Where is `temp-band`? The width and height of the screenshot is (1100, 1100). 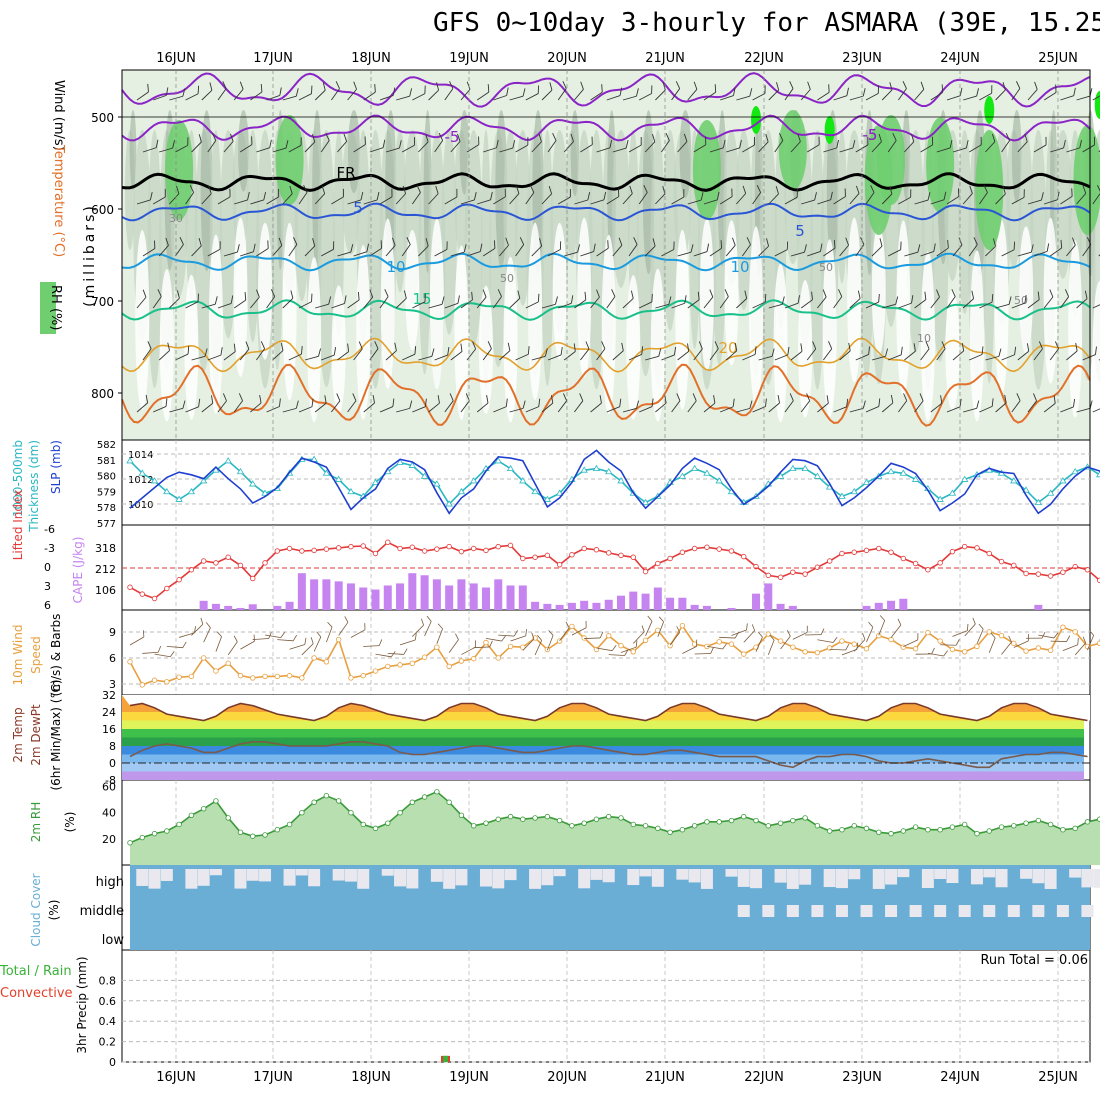
temp-band is located at coordinates (603, 767).